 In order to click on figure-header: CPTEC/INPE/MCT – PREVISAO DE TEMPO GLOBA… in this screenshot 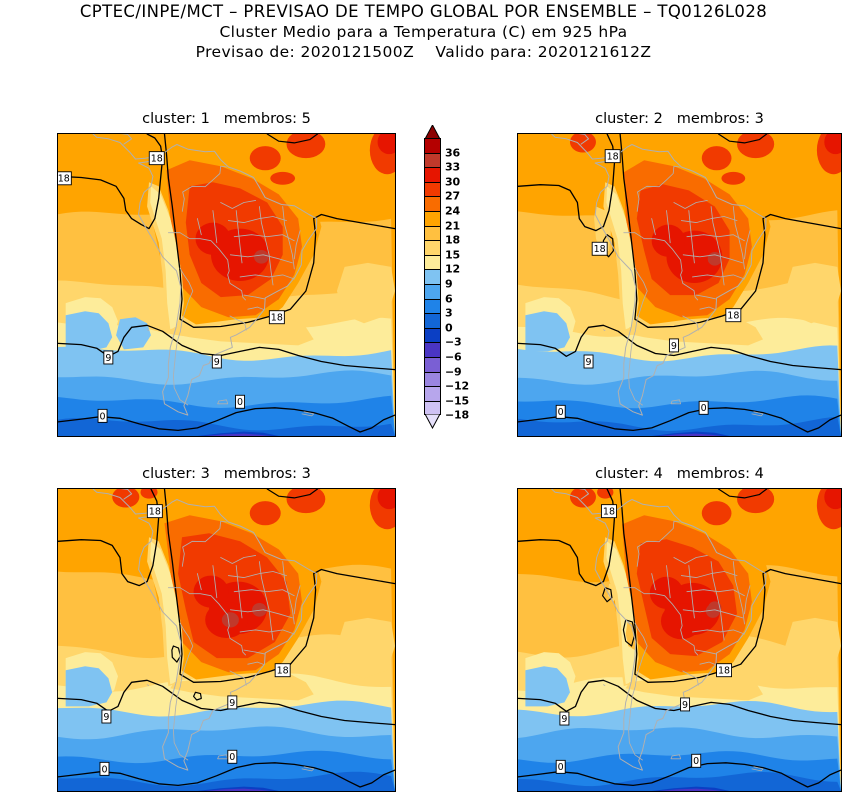, I will do `click(423, 31)`.